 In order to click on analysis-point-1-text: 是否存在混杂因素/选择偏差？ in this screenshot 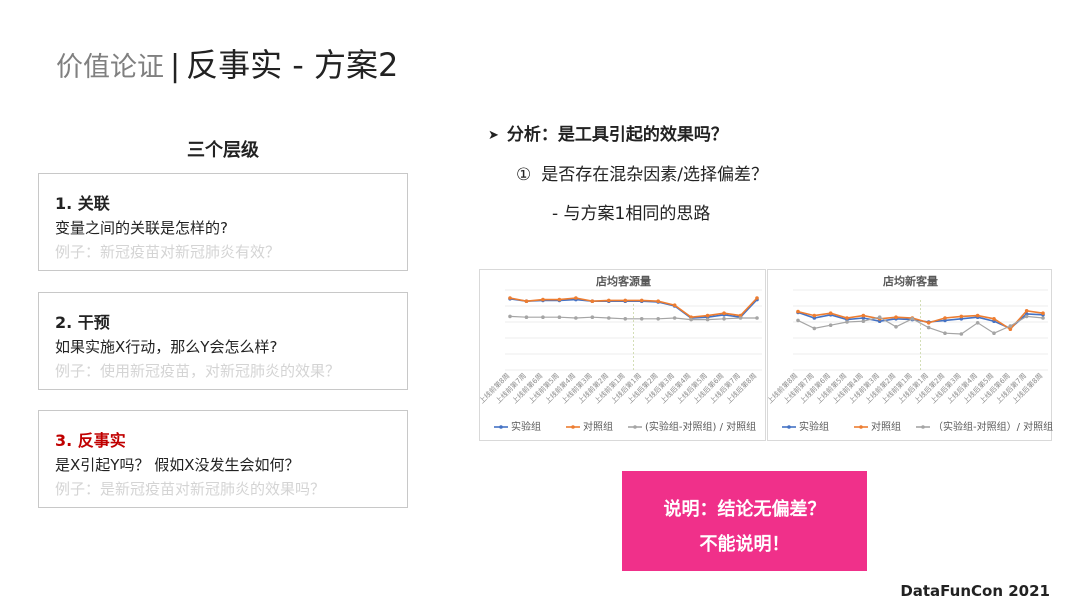, I will do `click(654, 175)`.